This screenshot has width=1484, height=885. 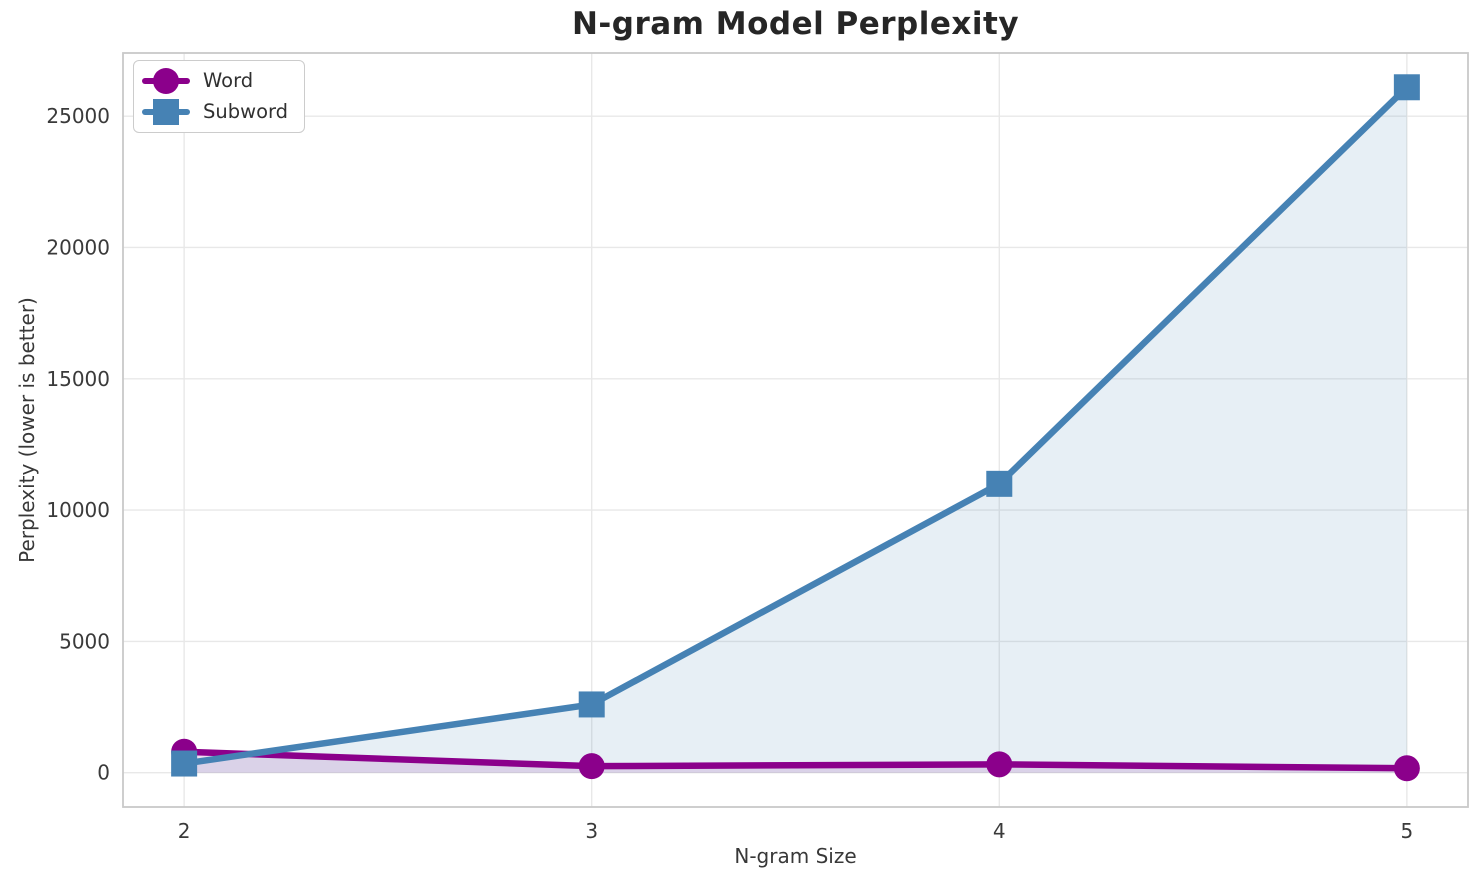 I want to click on word-line-marker-icon, so click(x=166, y=81).